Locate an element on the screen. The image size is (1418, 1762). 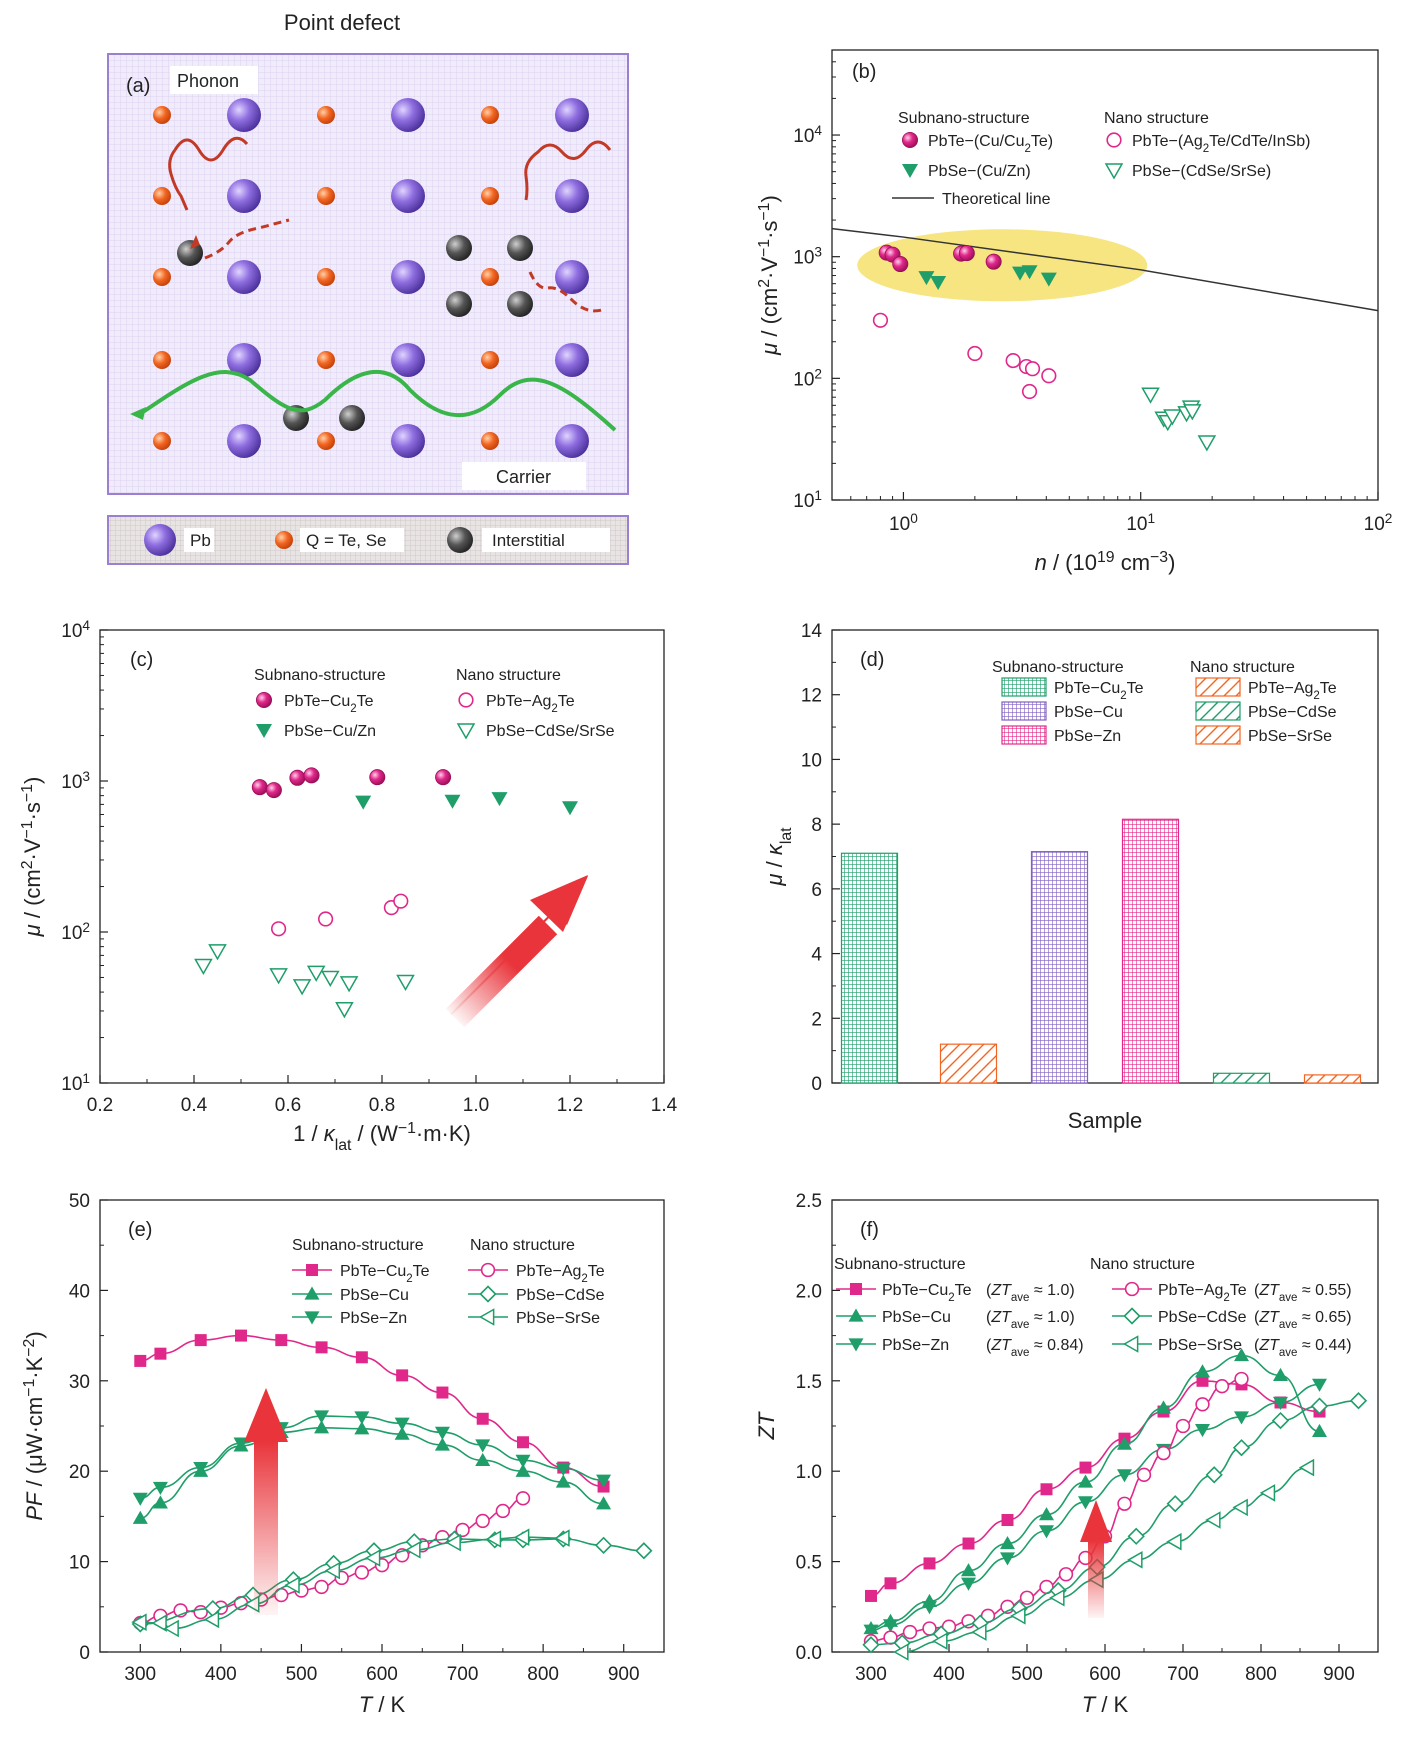
legend-label: PbSe−CdSe/SrSe is located at coordinates (550, 731).